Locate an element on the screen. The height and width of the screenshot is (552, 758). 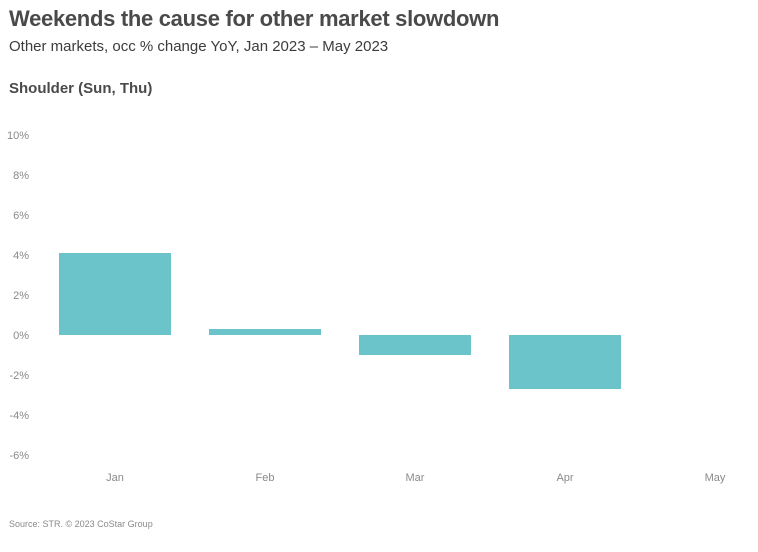
bar-mar is located at coordinates (415, 345).